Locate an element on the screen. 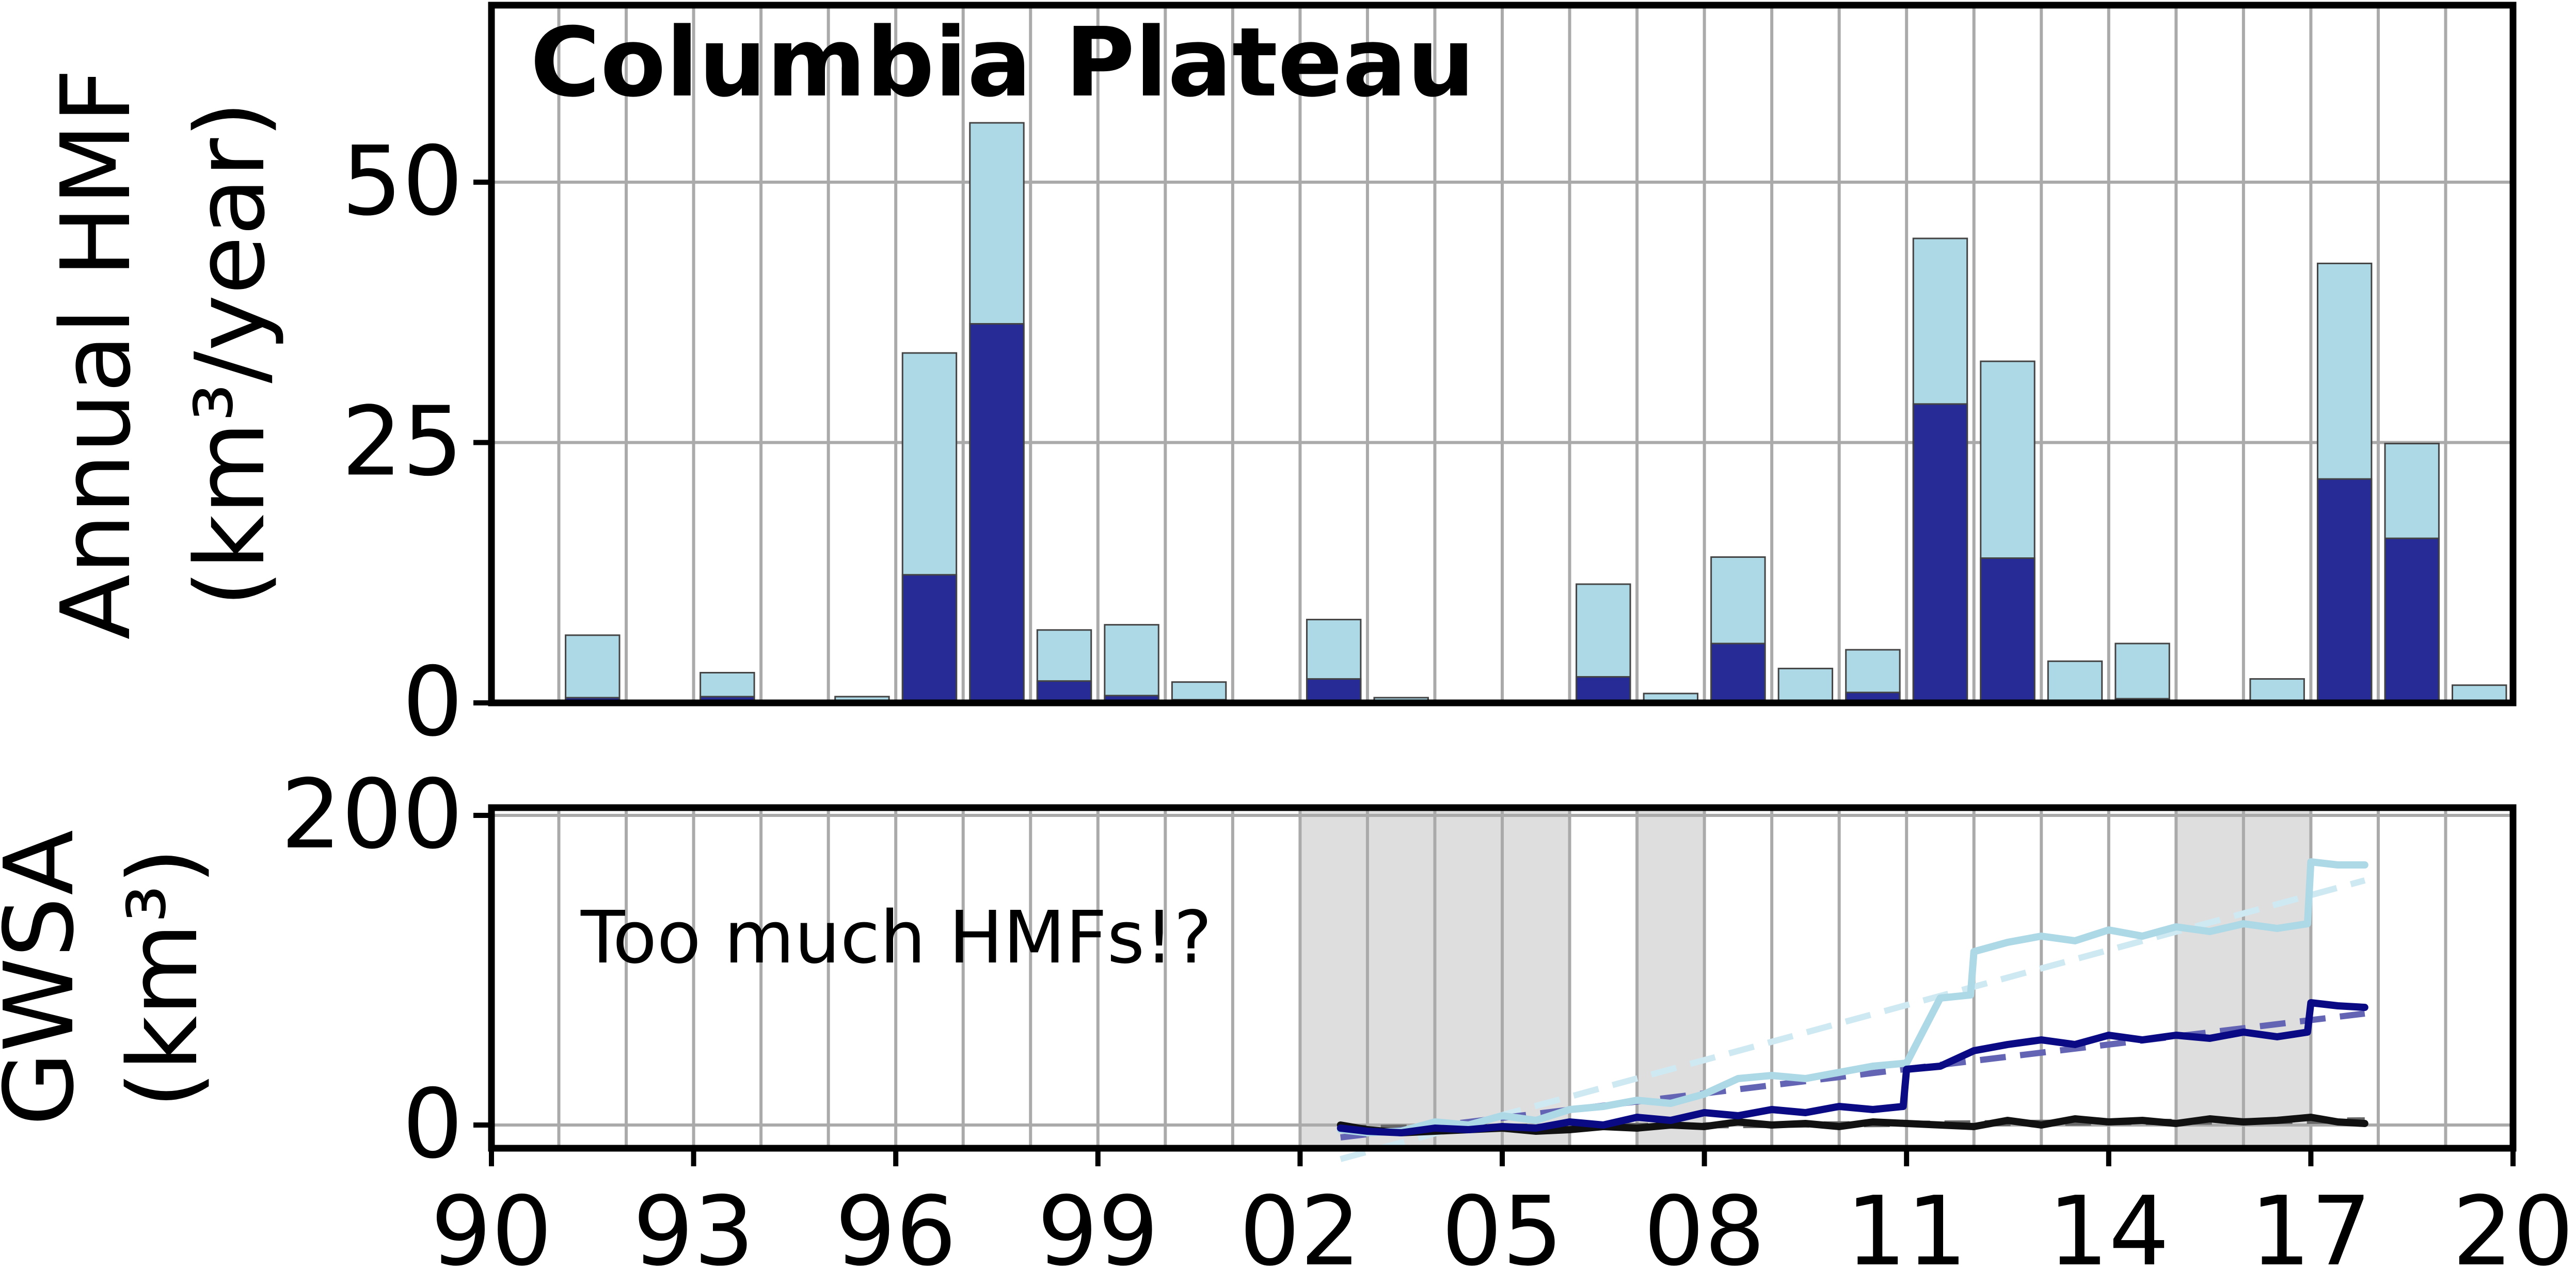 The width and height of the screenshot is (2576, 1285). hmf-y-ticks: 0 25 50 is located at coordinates (416, 441).